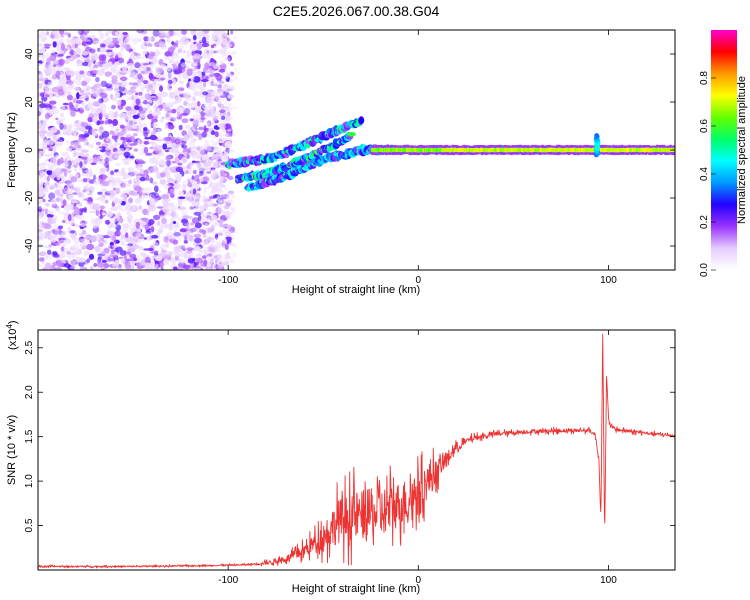 The width and height of the screenshot is (750, 600). What do you see at coordinates (29, 481) in the screenshot?
I see `snr-y-tick-label: 1.0` at bounding box center [29, 481].